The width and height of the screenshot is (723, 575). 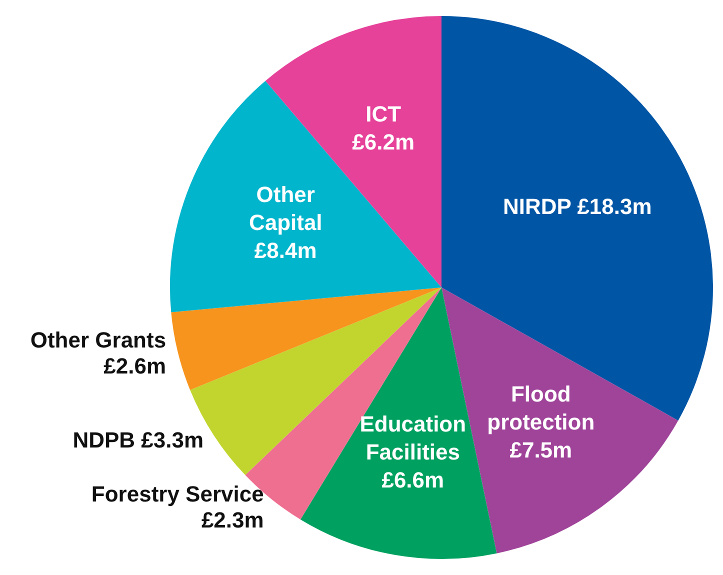 I want to click on slice-label: Flood protection, so click(x=541, y=407).